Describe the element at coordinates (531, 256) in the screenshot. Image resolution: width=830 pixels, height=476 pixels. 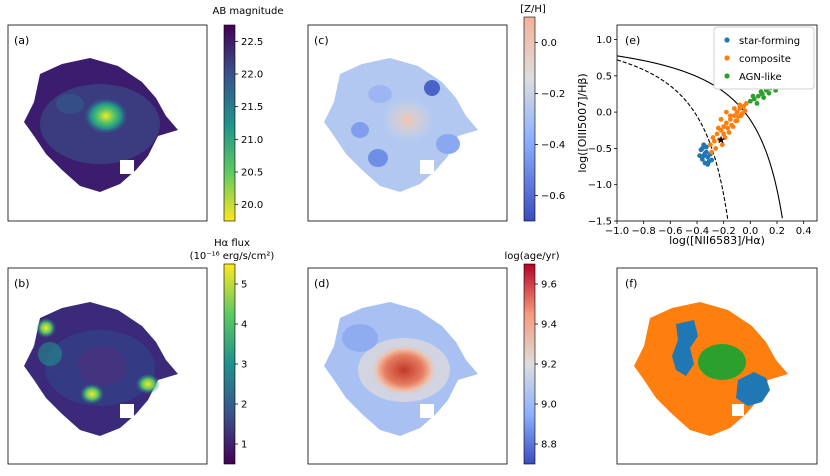
I see `panel-d-colorbar-title: log(age/yr)` at that location.